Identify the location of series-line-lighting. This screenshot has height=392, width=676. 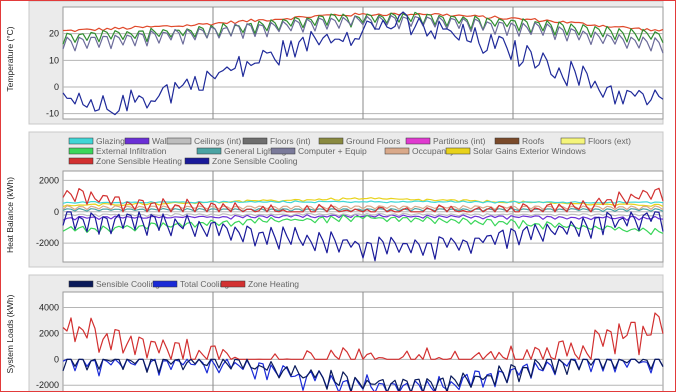
(363, 210).